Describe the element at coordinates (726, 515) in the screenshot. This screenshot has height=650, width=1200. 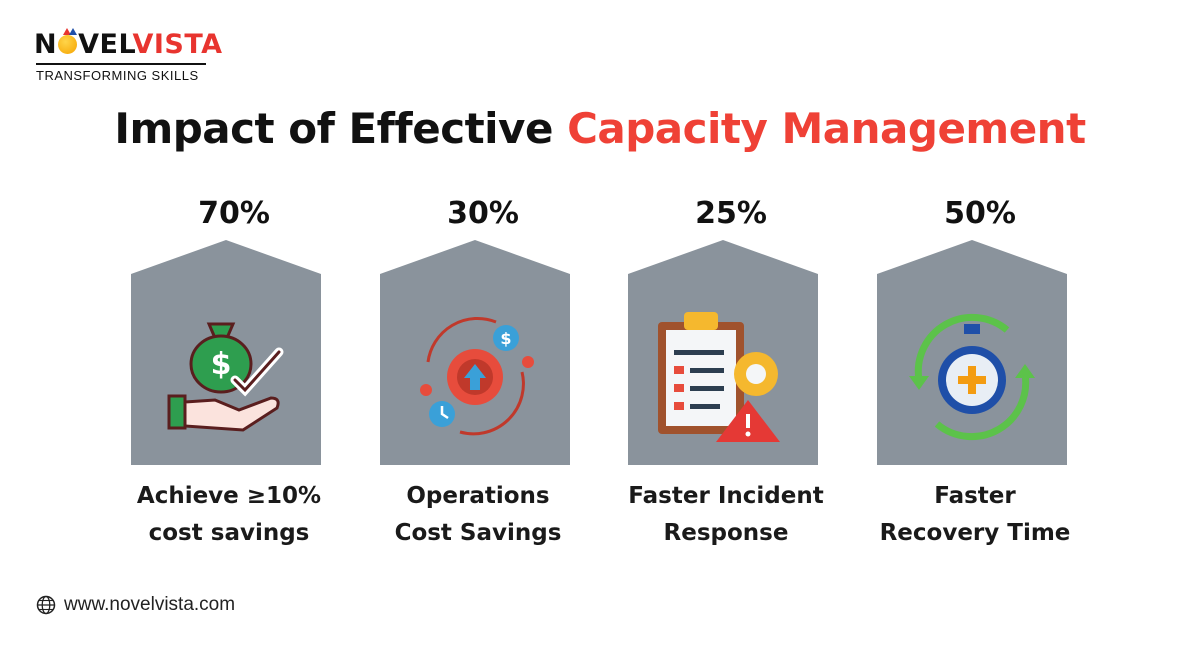
I see `stat-label: Faster Incident Response` at that location.